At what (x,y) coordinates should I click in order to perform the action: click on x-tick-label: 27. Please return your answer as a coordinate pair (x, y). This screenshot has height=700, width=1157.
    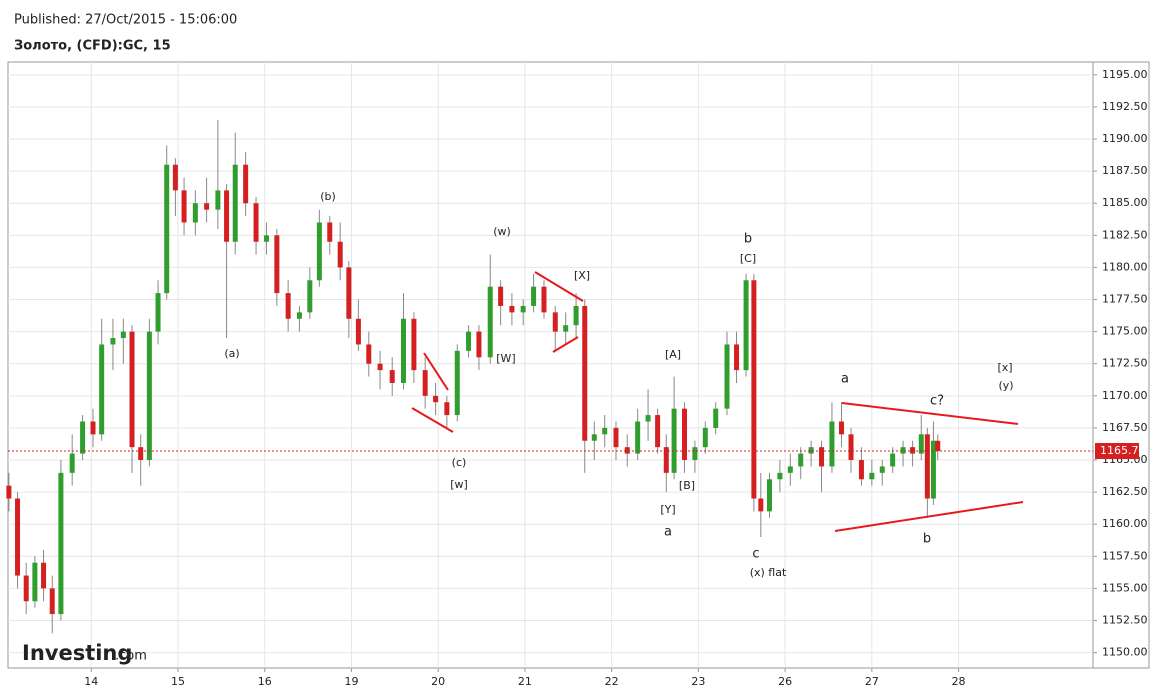
    Looking at the image, I should click on (872, 681).